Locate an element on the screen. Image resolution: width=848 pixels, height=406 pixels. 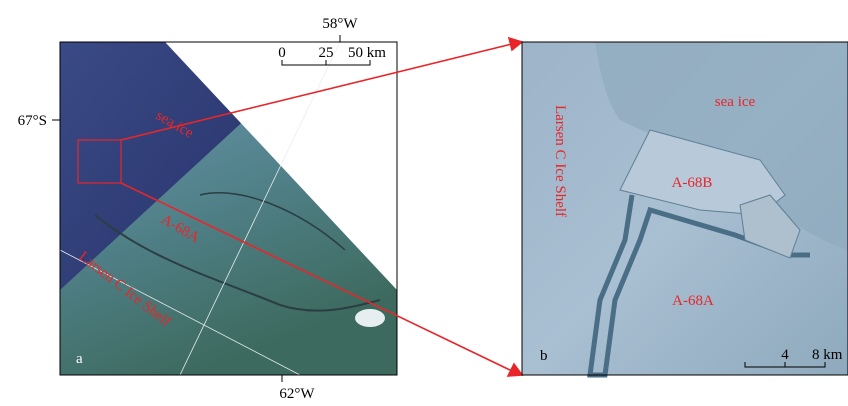
lon-label: 62°W is located at coordinates (297, 394).